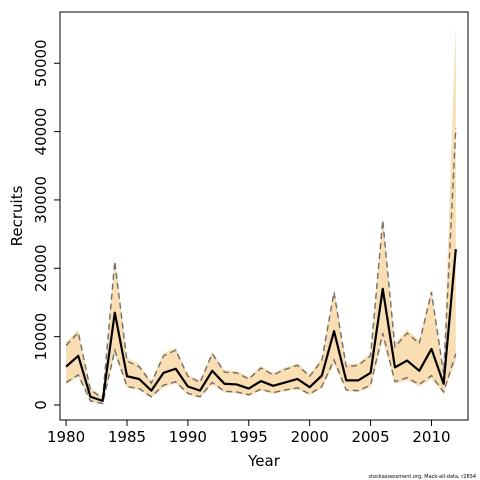 This screenshot has width=480, height=480. Describe the element at coordinates (41, 268) in the screenshot. I see `y-tick-label: 20000` at that location.